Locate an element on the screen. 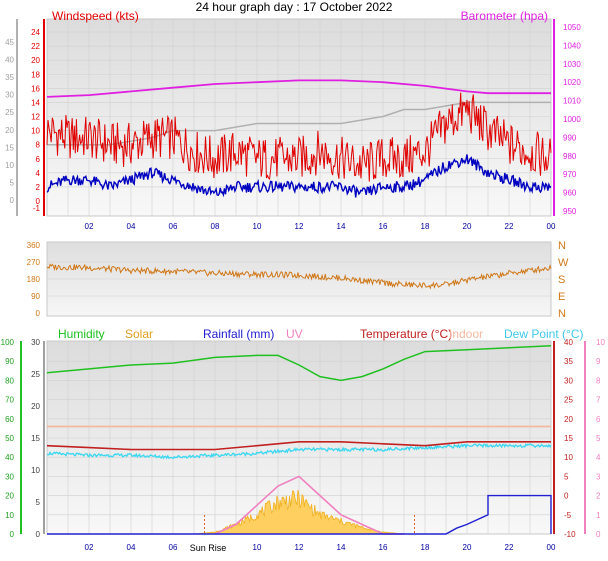  rainfall-line is located at coordinates (299, 514).